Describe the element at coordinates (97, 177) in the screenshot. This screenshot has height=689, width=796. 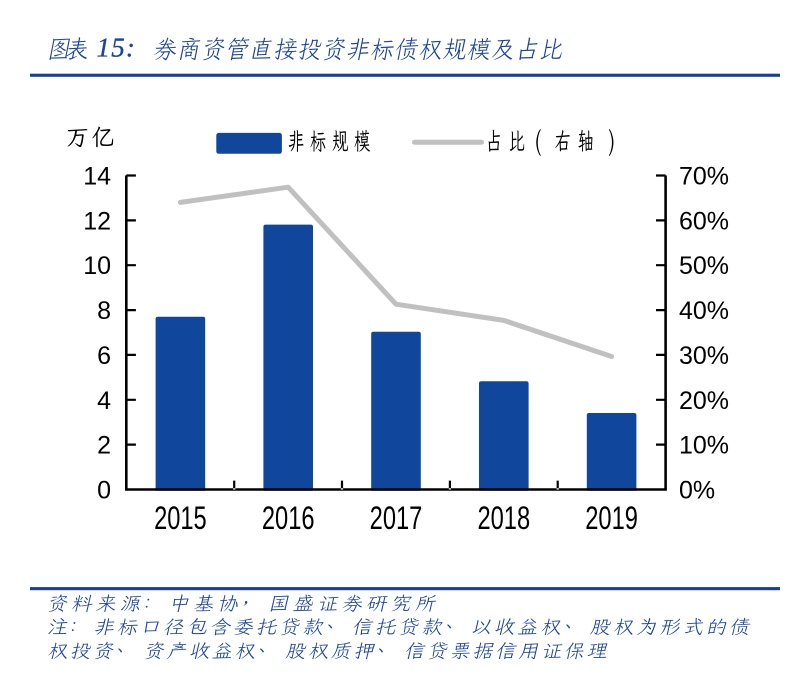
I see `svg-text: 14` at that location.